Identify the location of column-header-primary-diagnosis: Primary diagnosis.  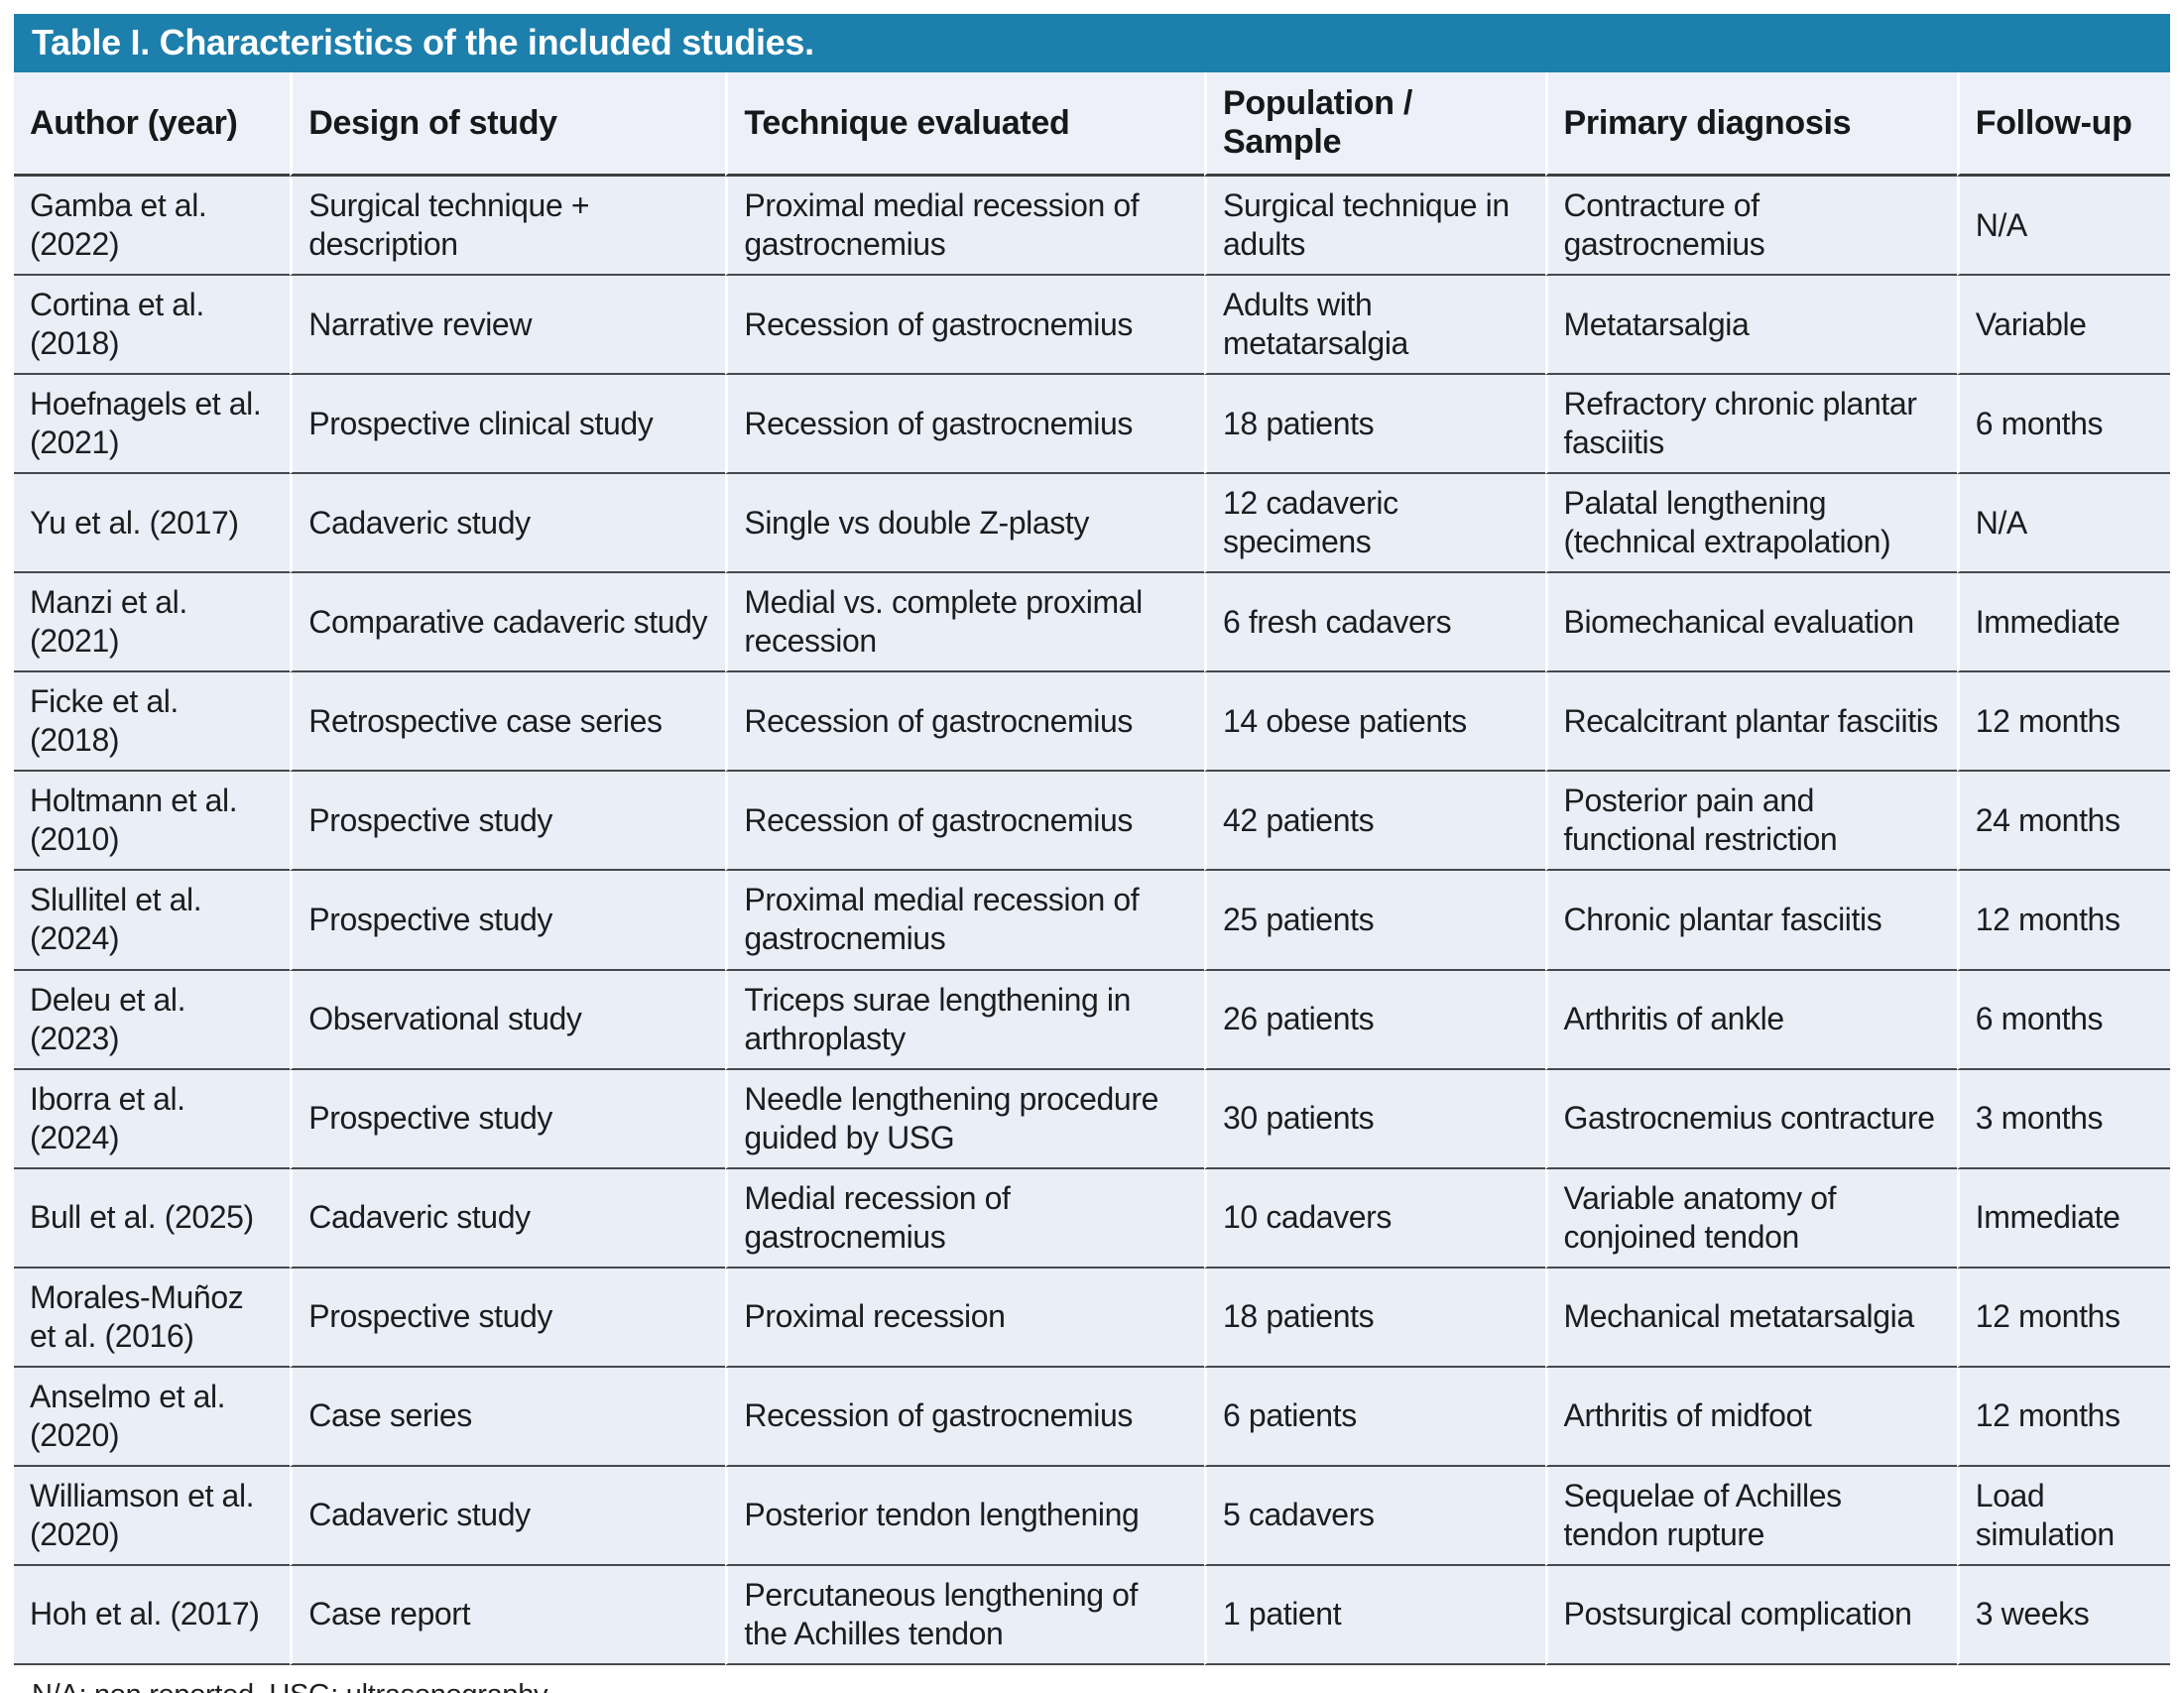
(1750, 124).